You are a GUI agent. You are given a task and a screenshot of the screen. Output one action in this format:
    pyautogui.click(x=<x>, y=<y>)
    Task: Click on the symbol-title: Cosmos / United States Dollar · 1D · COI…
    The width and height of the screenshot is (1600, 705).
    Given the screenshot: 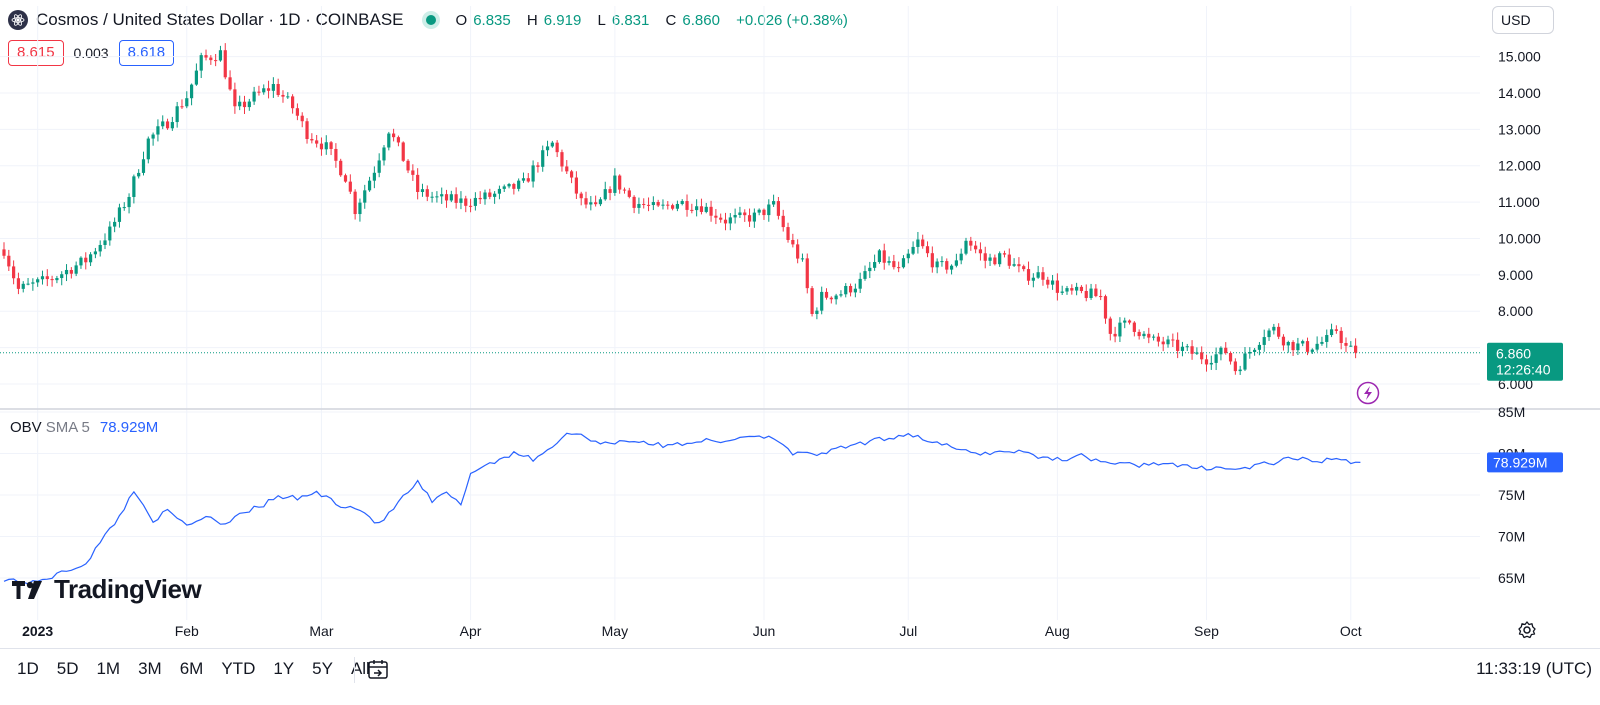 What is the action you would take?
    pyautogui.click(x=220, y=19)
    